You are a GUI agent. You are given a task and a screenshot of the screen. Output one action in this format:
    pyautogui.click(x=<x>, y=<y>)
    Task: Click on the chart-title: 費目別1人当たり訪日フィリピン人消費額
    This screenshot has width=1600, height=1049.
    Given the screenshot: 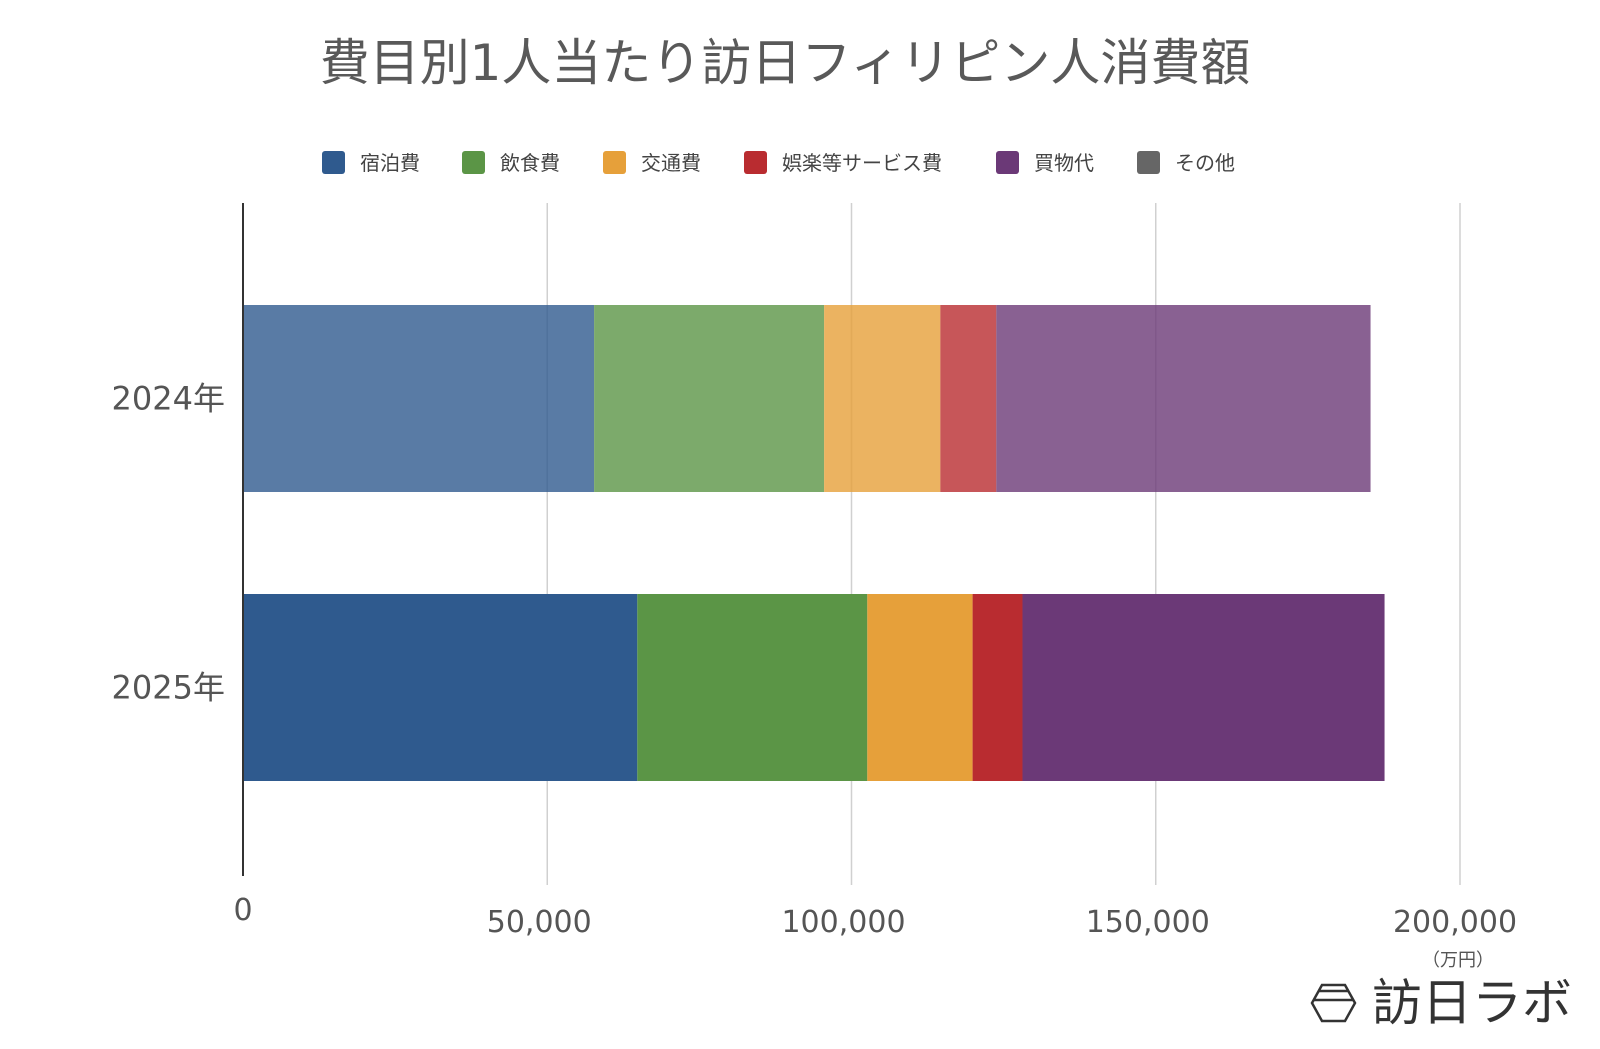 What is the action you would take?
    pyautogui.click(x=785, y=63)
    